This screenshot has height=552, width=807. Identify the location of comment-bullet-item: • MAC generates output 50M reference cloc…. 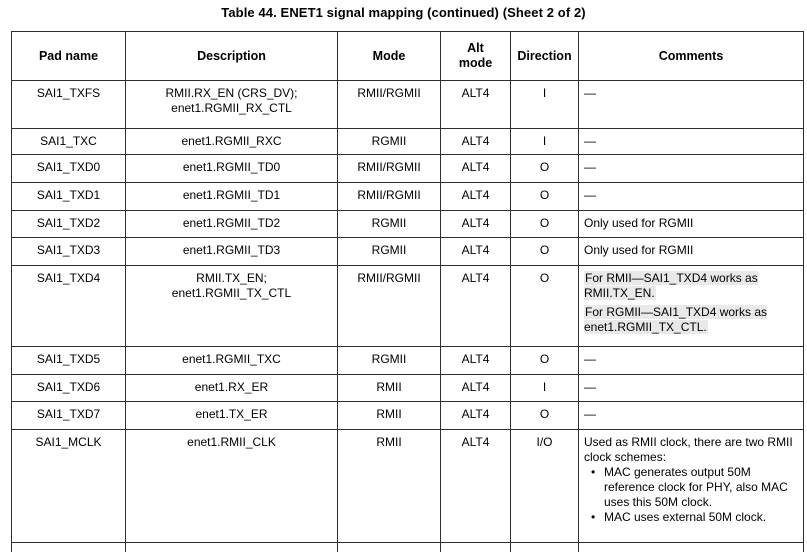
(691, 487).